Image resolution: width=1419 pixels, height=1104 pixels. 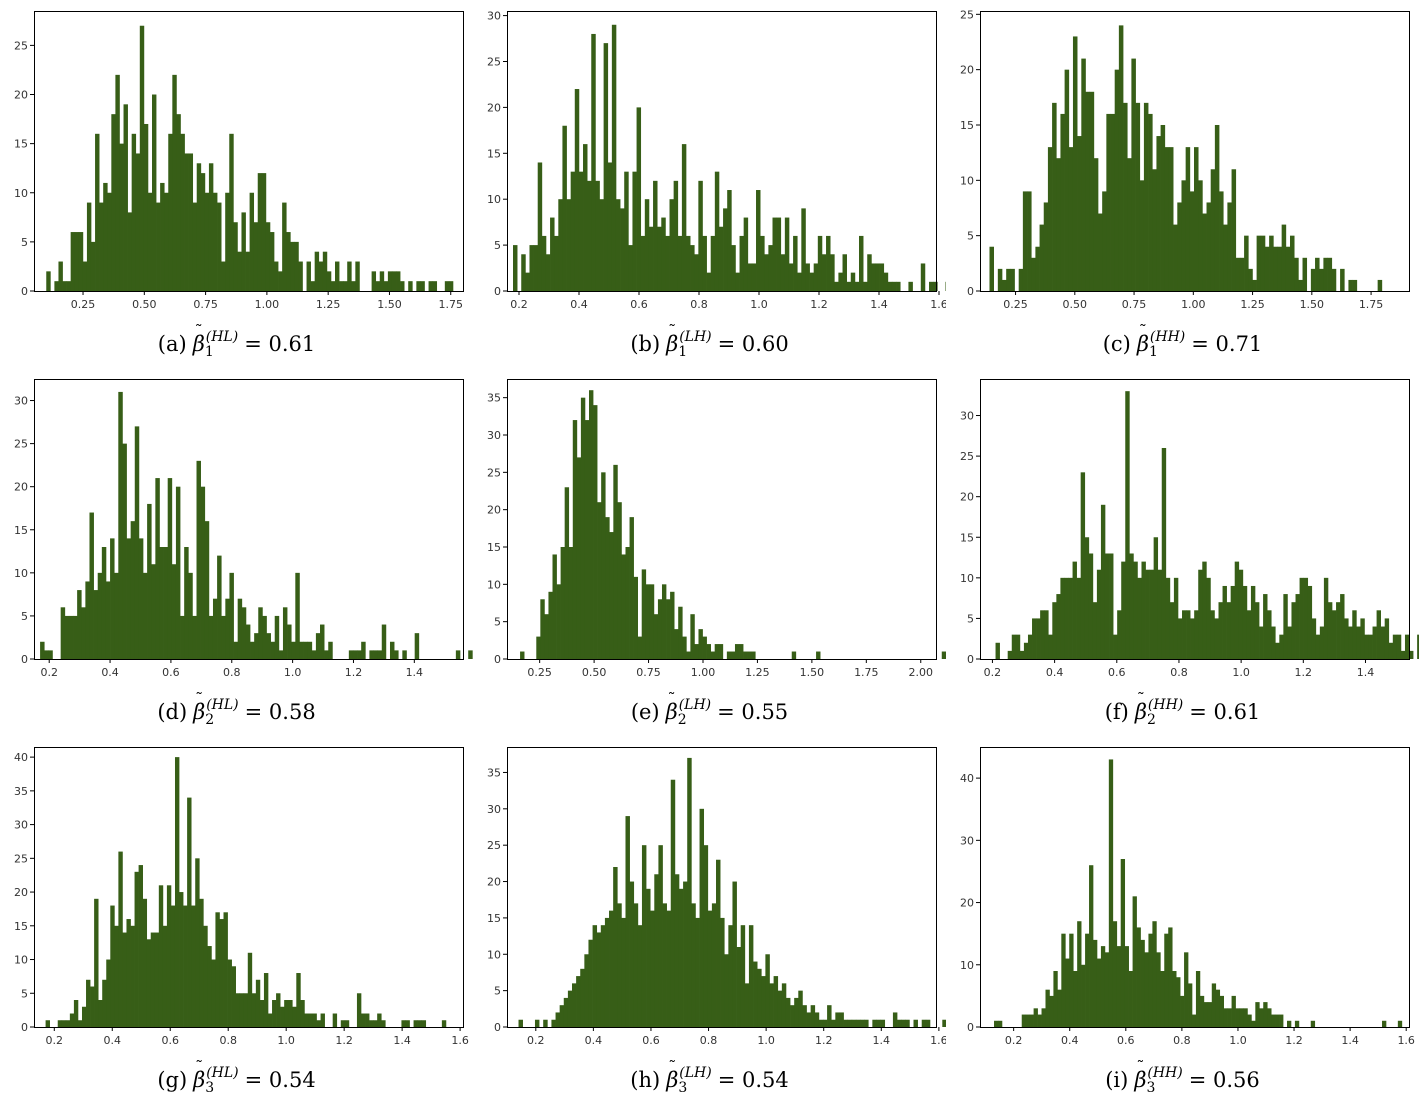 What do you see at coordinates (753, 1080) in the screenshot?
I see `caption-value: = 0.54` at bounding box center [753, 1080].